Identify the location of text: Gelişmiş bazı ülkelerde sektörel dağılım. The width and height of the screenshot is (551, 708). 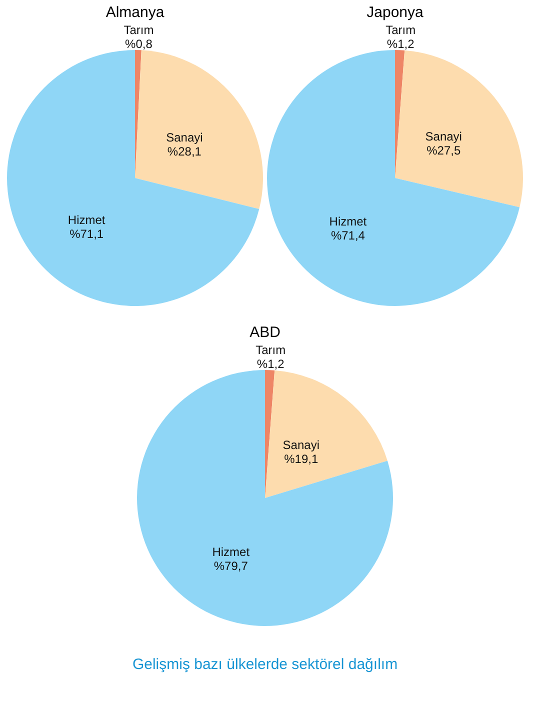
(265, 664).